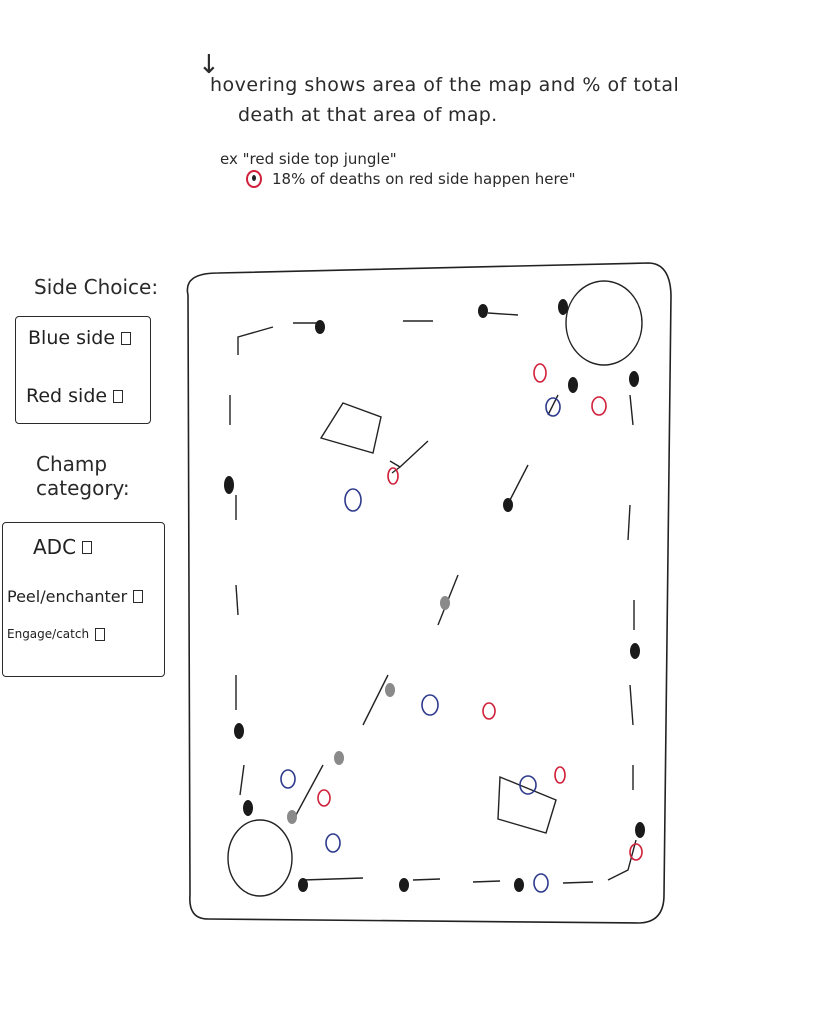 This screenshot has width=835, height=1026. Describe the element at coordinates (350, 428) in the screenshot. I see `top-jungle-structure` at that location.